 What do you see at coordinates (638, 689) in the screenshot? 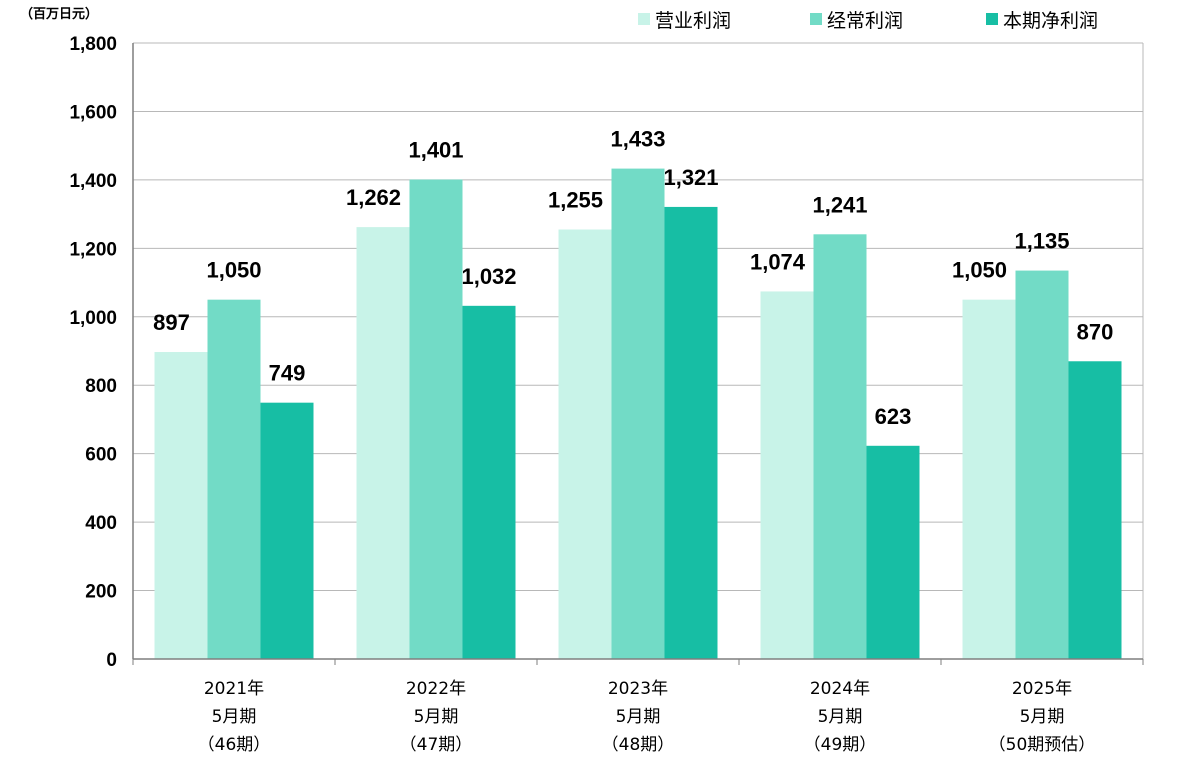
I see `x-category-label: 2023年` at bounding box center [638, 689].